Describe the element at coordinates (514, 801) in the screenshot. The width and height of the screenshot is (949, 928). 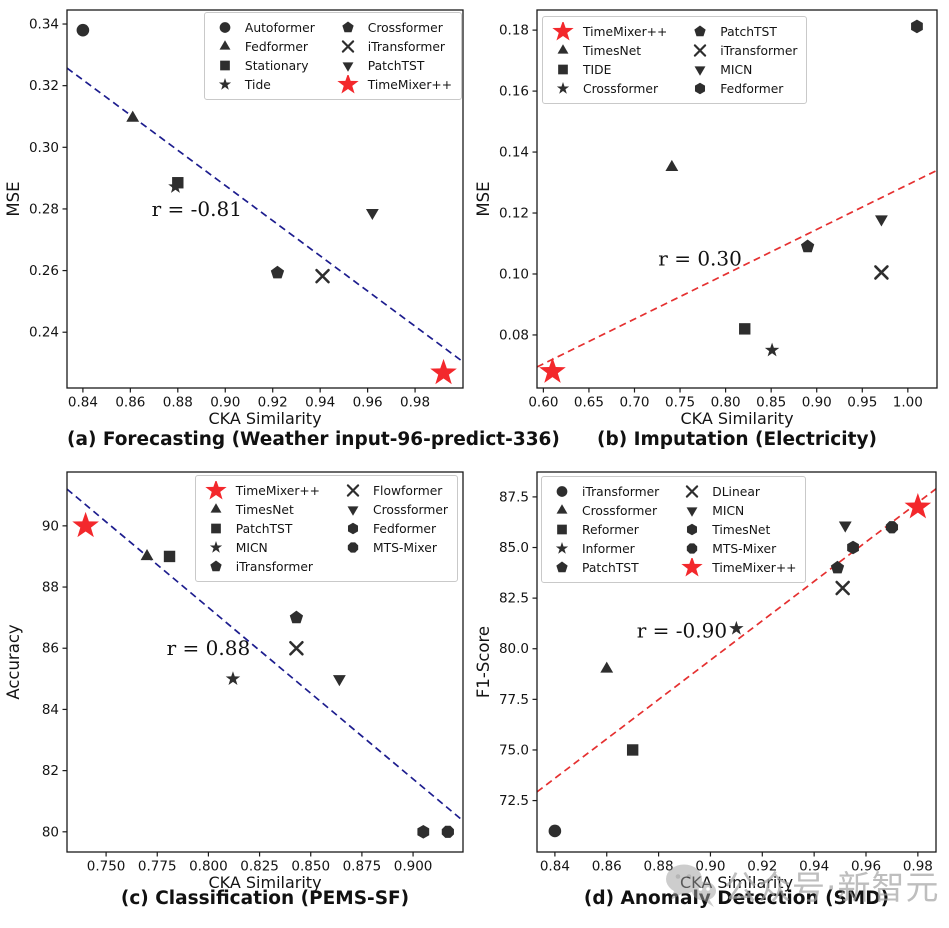
I see `y-tick-label: 72.5` at that location.